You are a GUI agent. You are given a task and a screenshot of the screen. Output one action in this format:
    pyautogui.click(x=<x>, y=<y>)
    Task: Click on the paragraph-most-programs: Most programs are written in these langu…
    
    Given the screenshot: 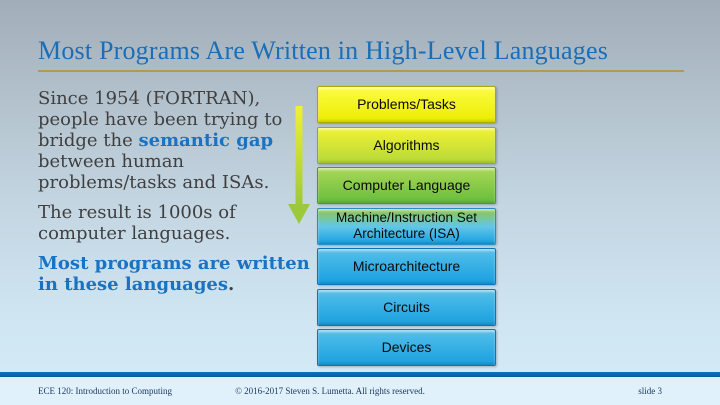 What is the action you would take?
    pyautogui.click(x=177, y=274)
    